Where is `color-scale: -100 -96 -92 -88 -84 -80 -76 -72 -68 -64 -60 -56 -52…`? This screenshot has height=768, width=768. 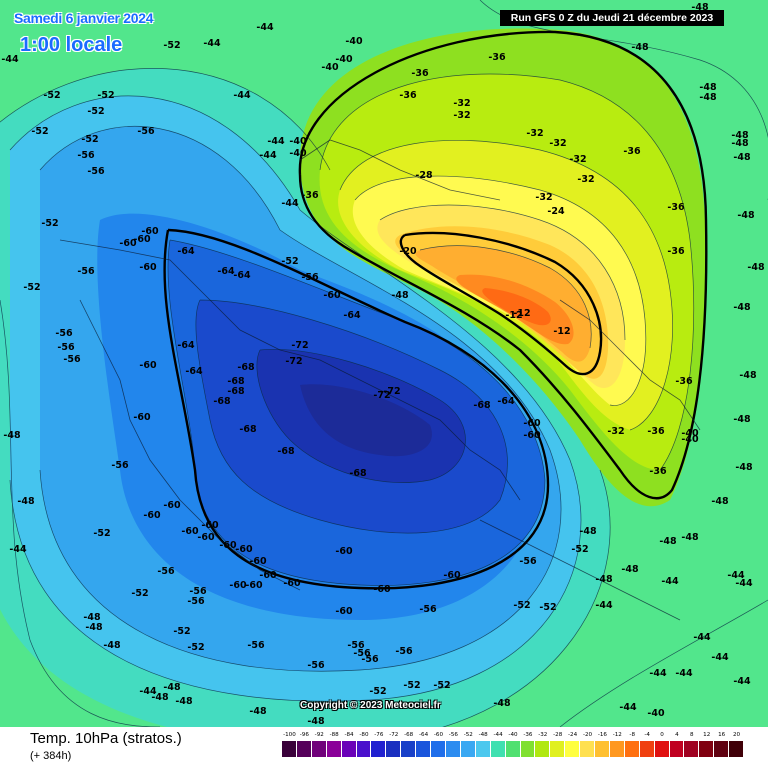
color-scale: -100 -96 -92 -88 -84 -80 -76 -72 -68 -64 -60 -56 -52… is located at coordinates (513, 747).